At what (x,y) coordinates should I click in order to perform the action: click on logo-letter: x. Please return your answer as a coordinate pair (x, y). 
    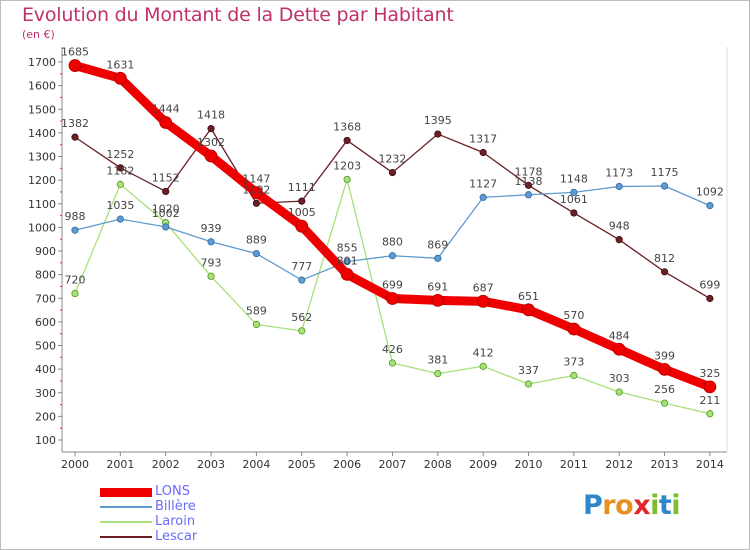
    Looking at the image, I should click on (642, 505).